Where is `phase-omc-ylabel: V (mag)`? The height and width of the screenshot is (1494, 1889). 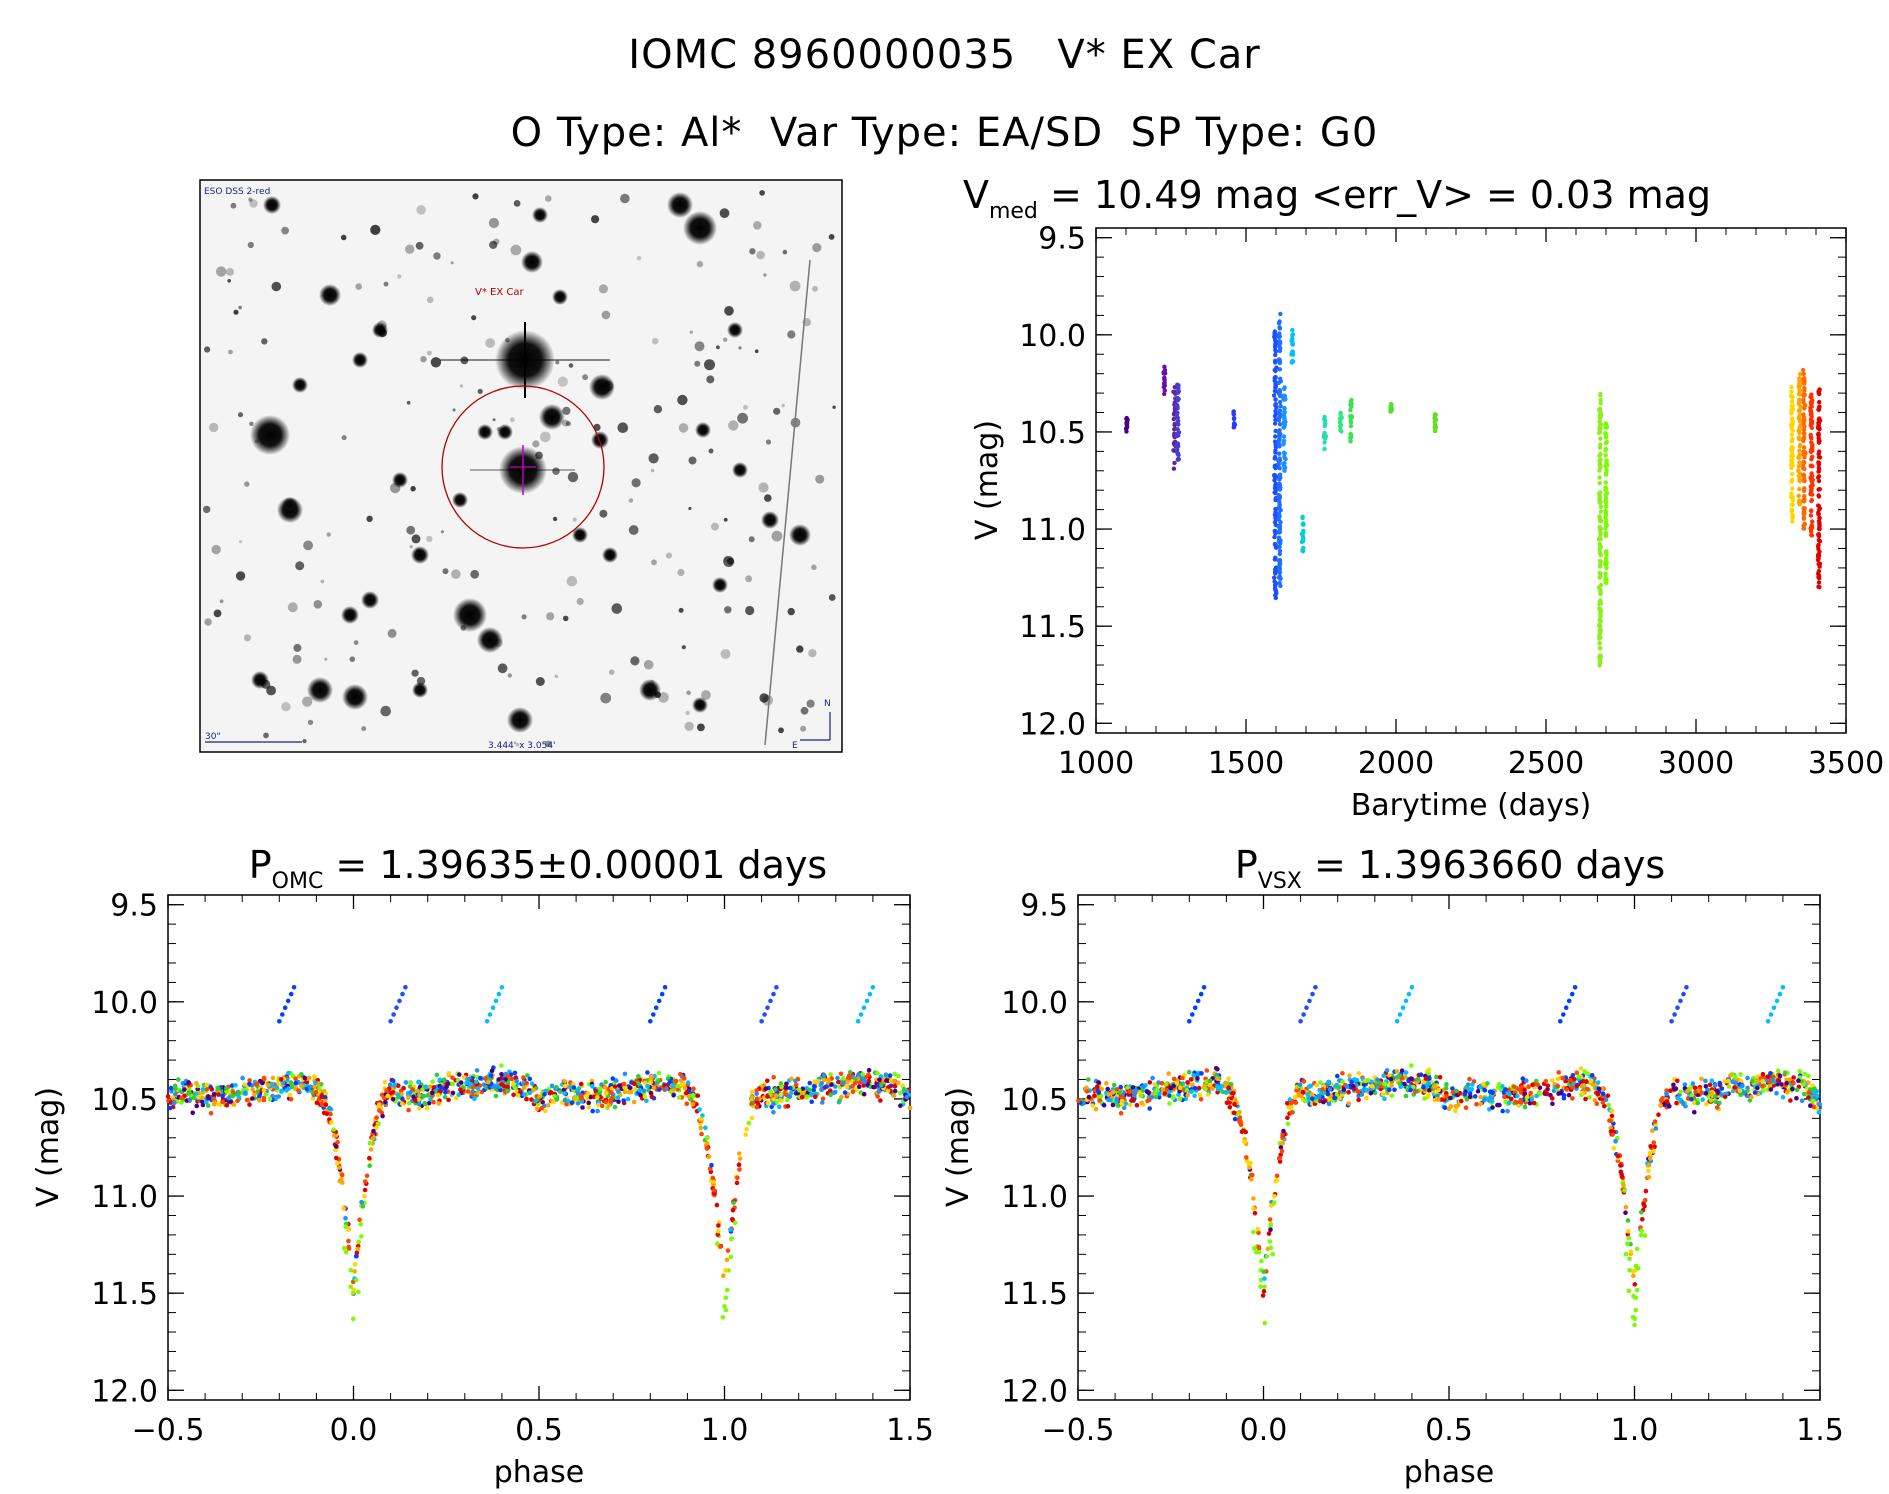 phase-omc-ylabel: V (mag) is located at coordinates (48, 1147).